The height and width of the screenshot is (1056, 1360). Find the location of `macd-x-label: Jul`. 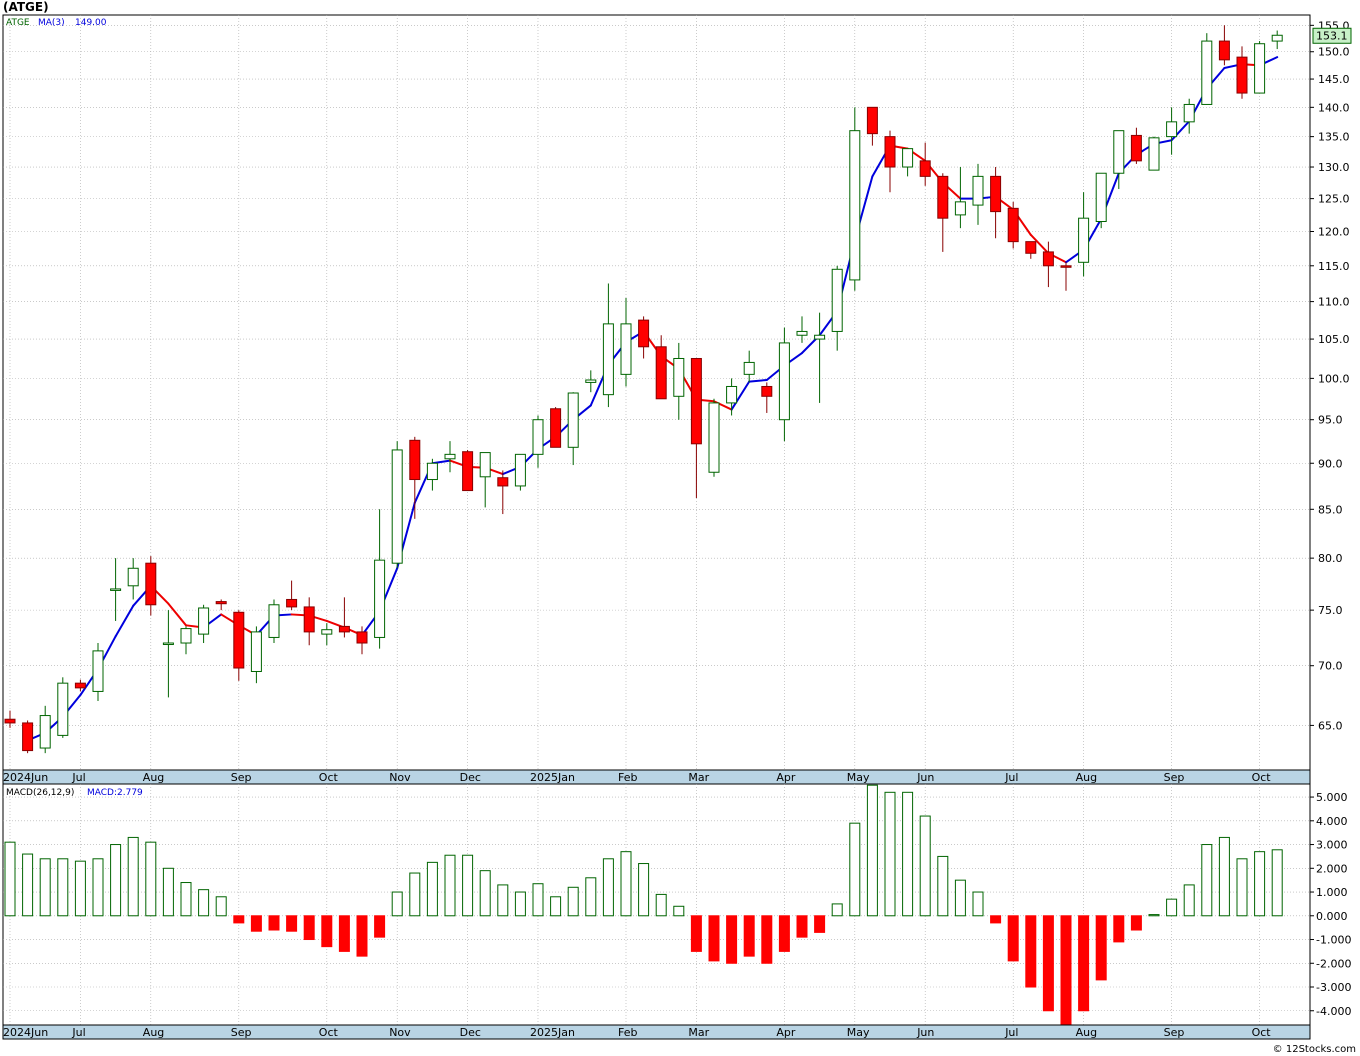

macd-x-label: Jul is located at coordinates (1011, 1032).